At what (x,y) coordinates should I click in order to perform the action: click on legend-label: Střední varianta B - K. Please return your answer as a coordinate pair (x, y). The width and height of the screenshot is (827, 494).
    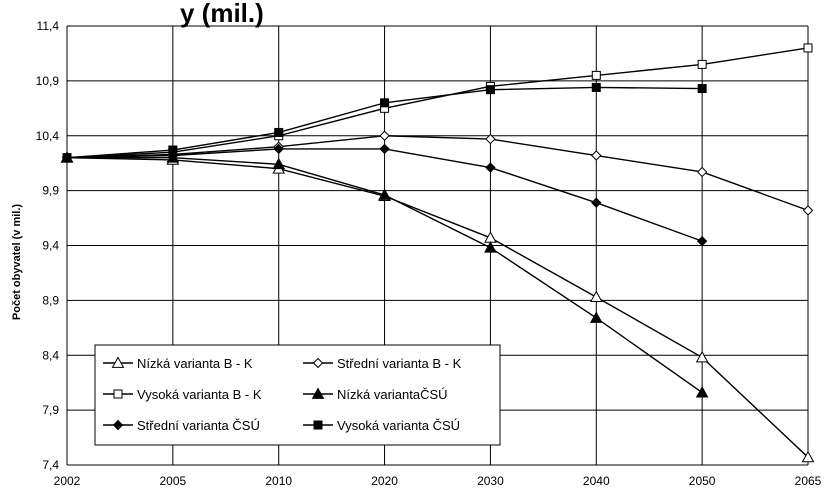
    Looking at the image, I should click on (399, 363).